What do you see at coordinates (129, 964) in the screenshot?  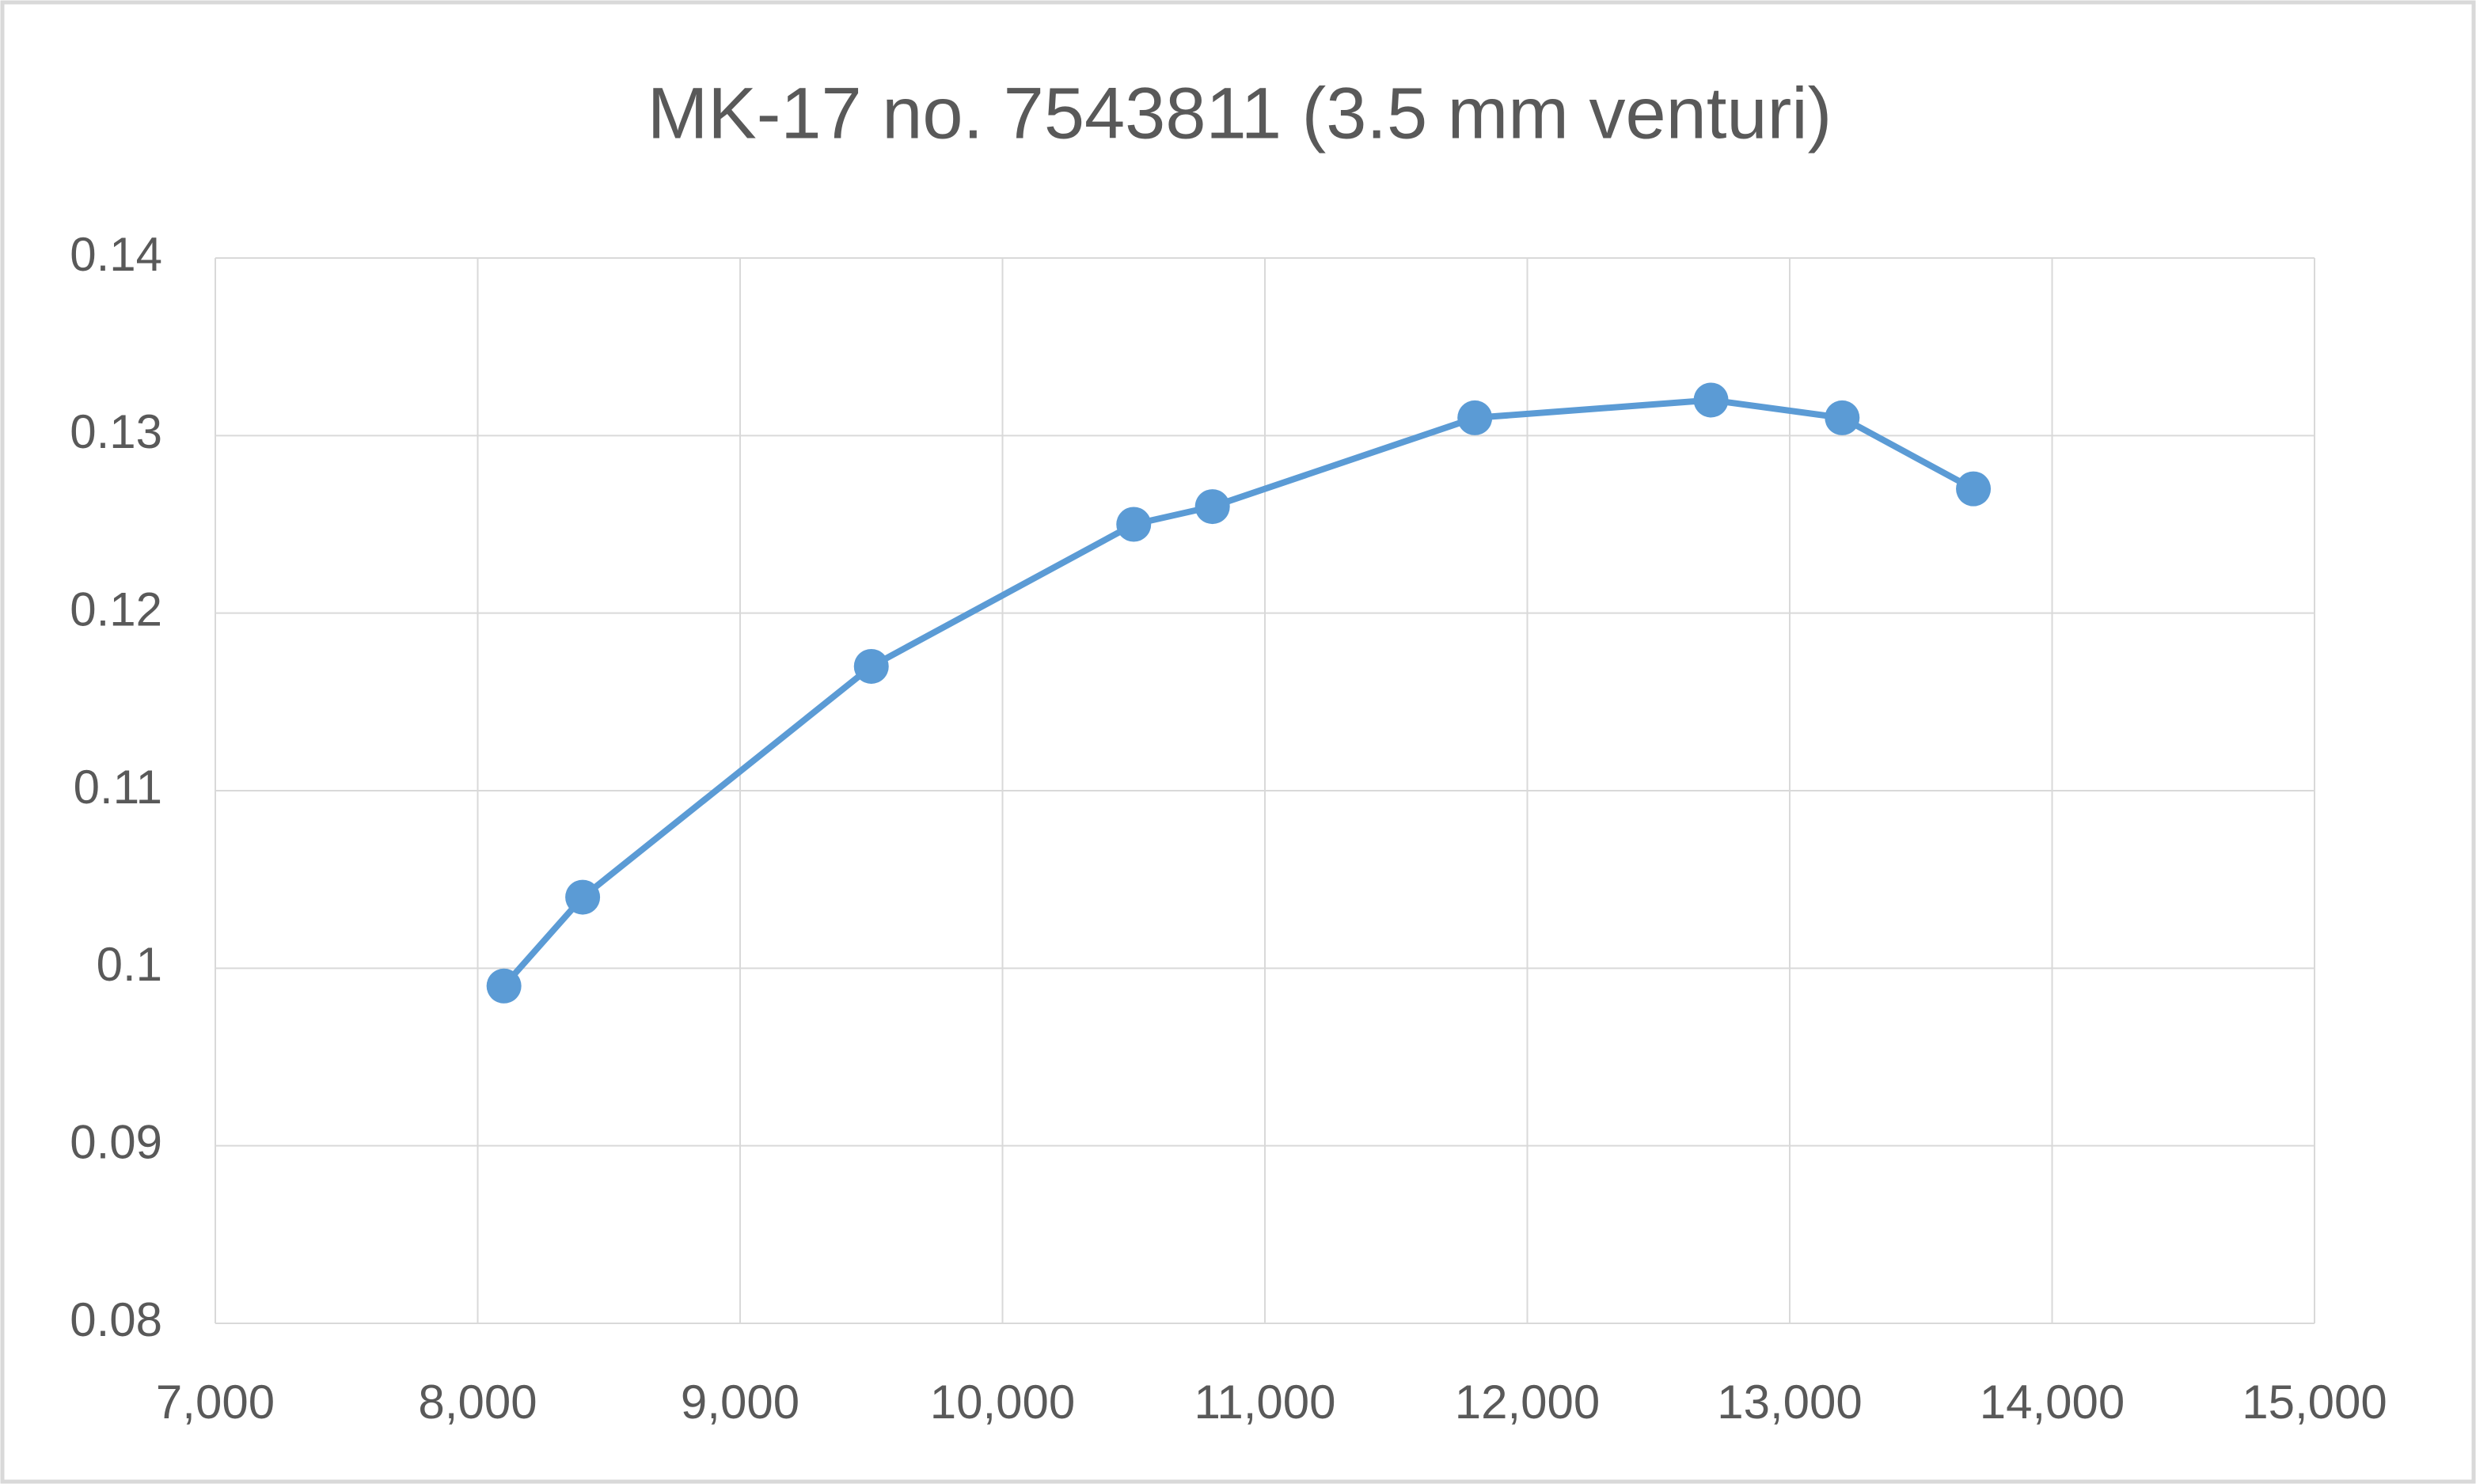 I see `y-tick-label: 0.1` at bounding box center [129, 964].